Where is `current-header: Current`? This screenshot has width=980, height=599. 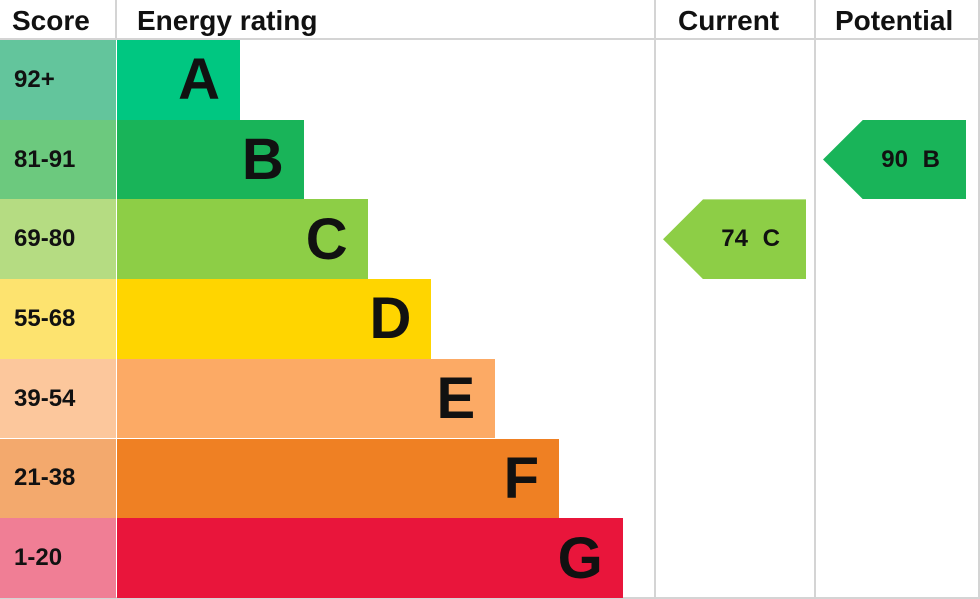 current-header: Current is located at coordinates (729, 20).